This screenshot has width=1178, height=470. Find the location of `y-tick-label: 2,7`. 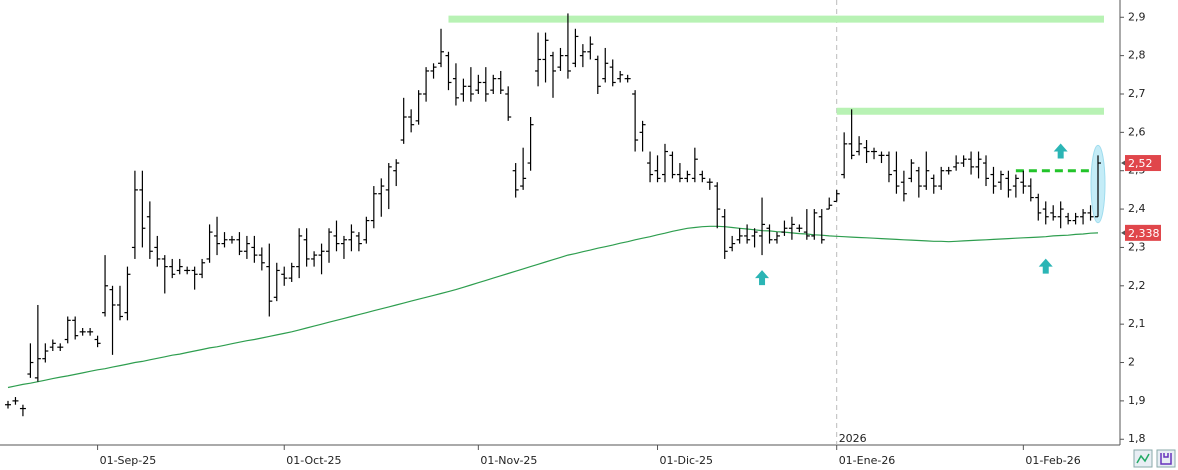

y-tick-label: 2,7 is located at coordinates (1137, 93).